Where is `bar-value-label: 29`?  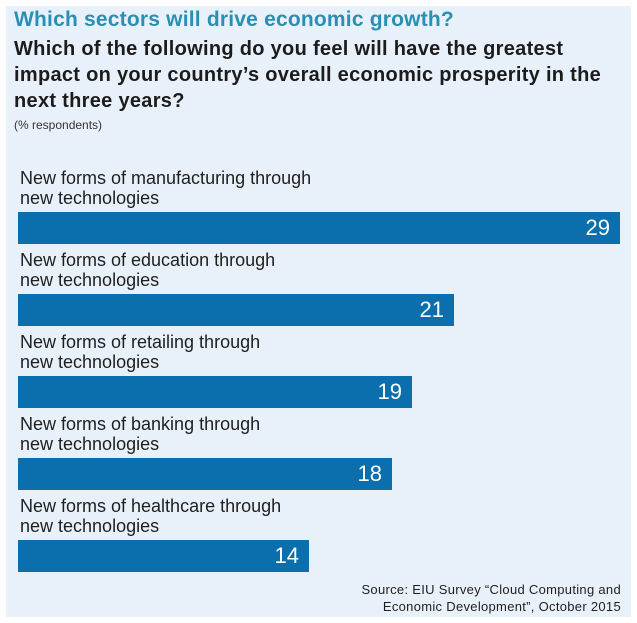 bar-value-label: 29 is located at coordinates (597, 227).